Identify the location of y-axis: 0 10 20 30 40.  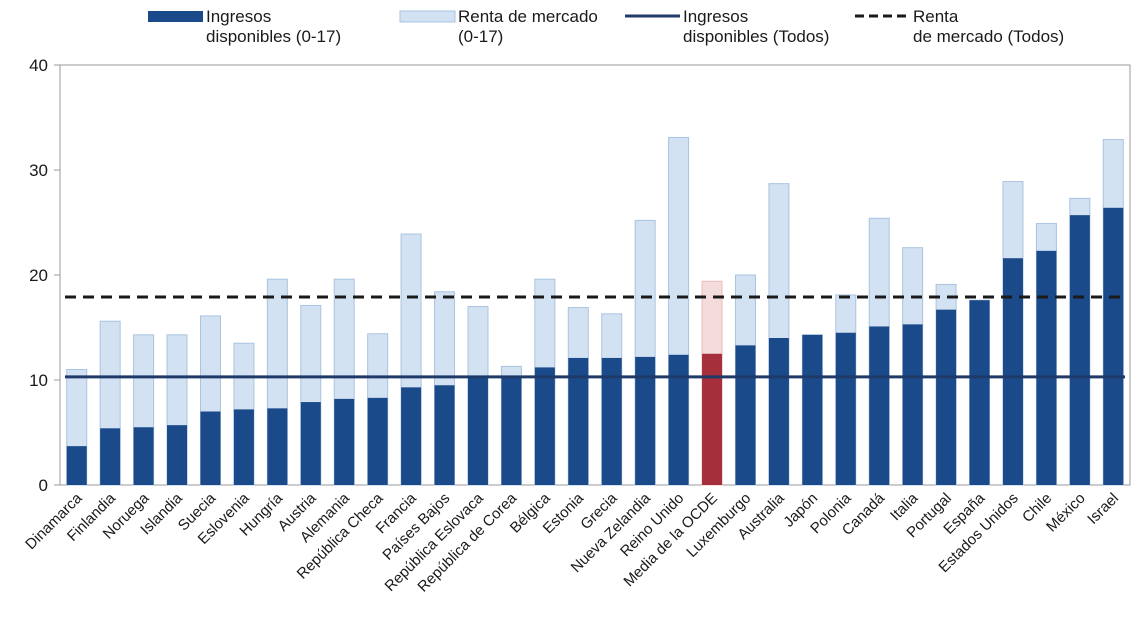
(44, 275).